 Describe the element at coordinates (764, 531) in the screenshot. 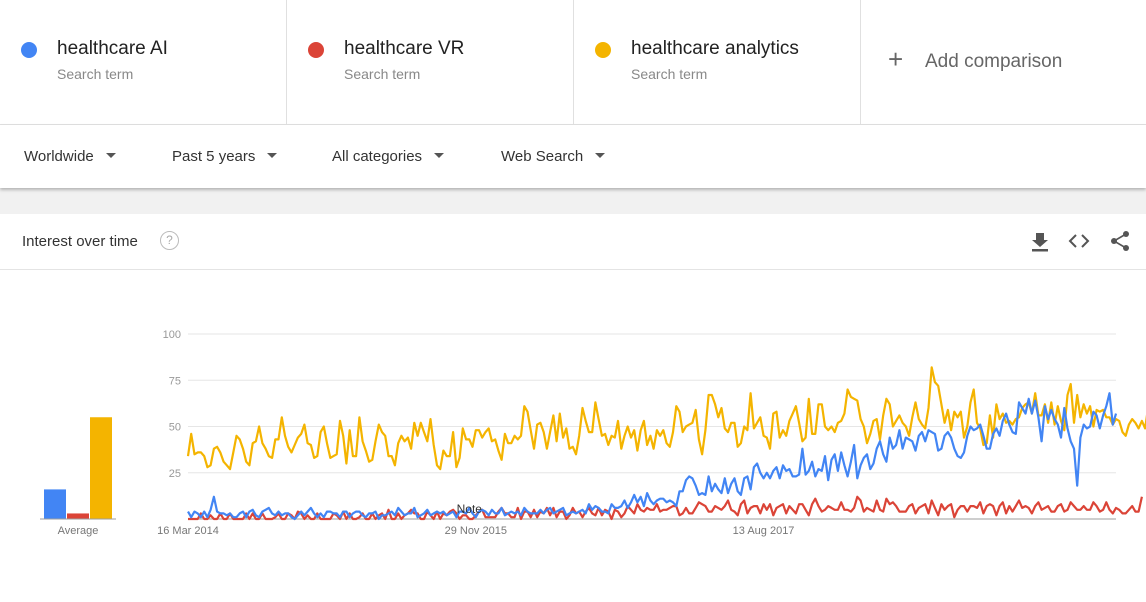

I see `x-tick-label: 13 Aug 2017` at that location.